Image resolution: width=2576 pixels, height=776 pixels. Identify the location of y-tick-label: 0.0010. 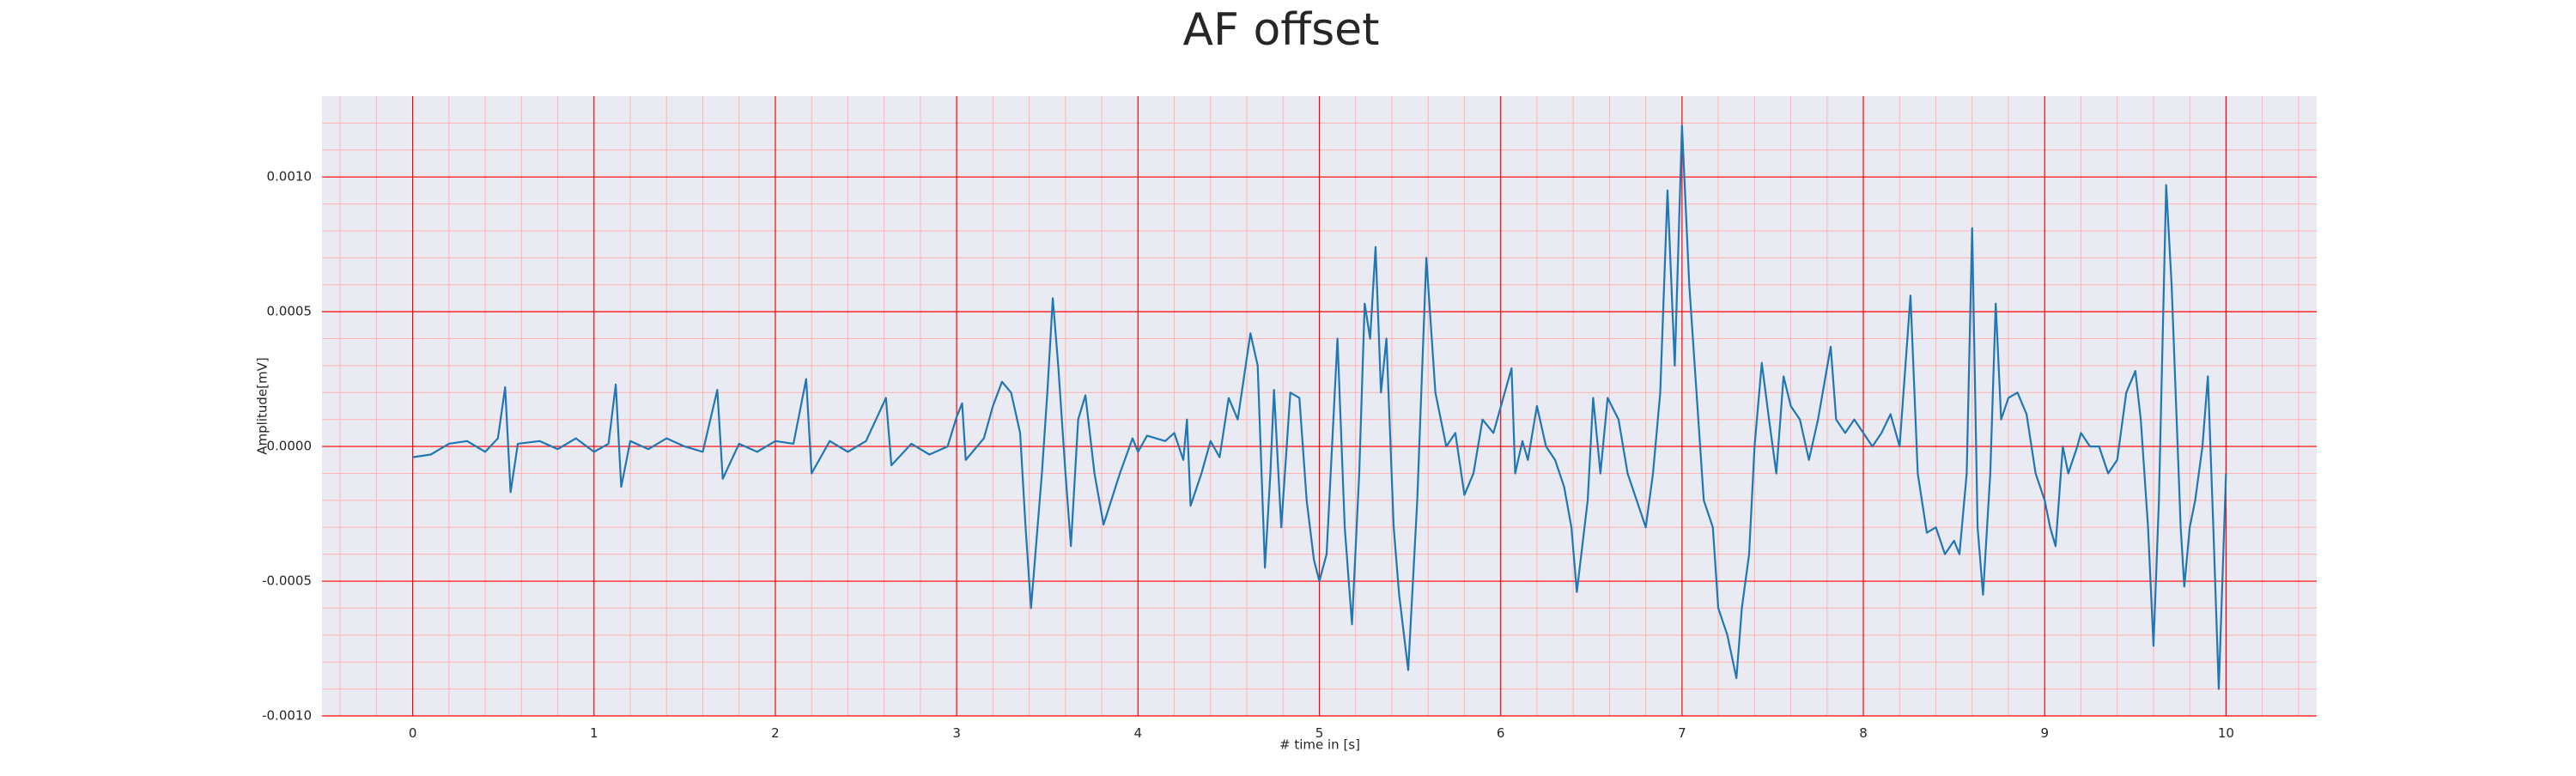
(290, 177).